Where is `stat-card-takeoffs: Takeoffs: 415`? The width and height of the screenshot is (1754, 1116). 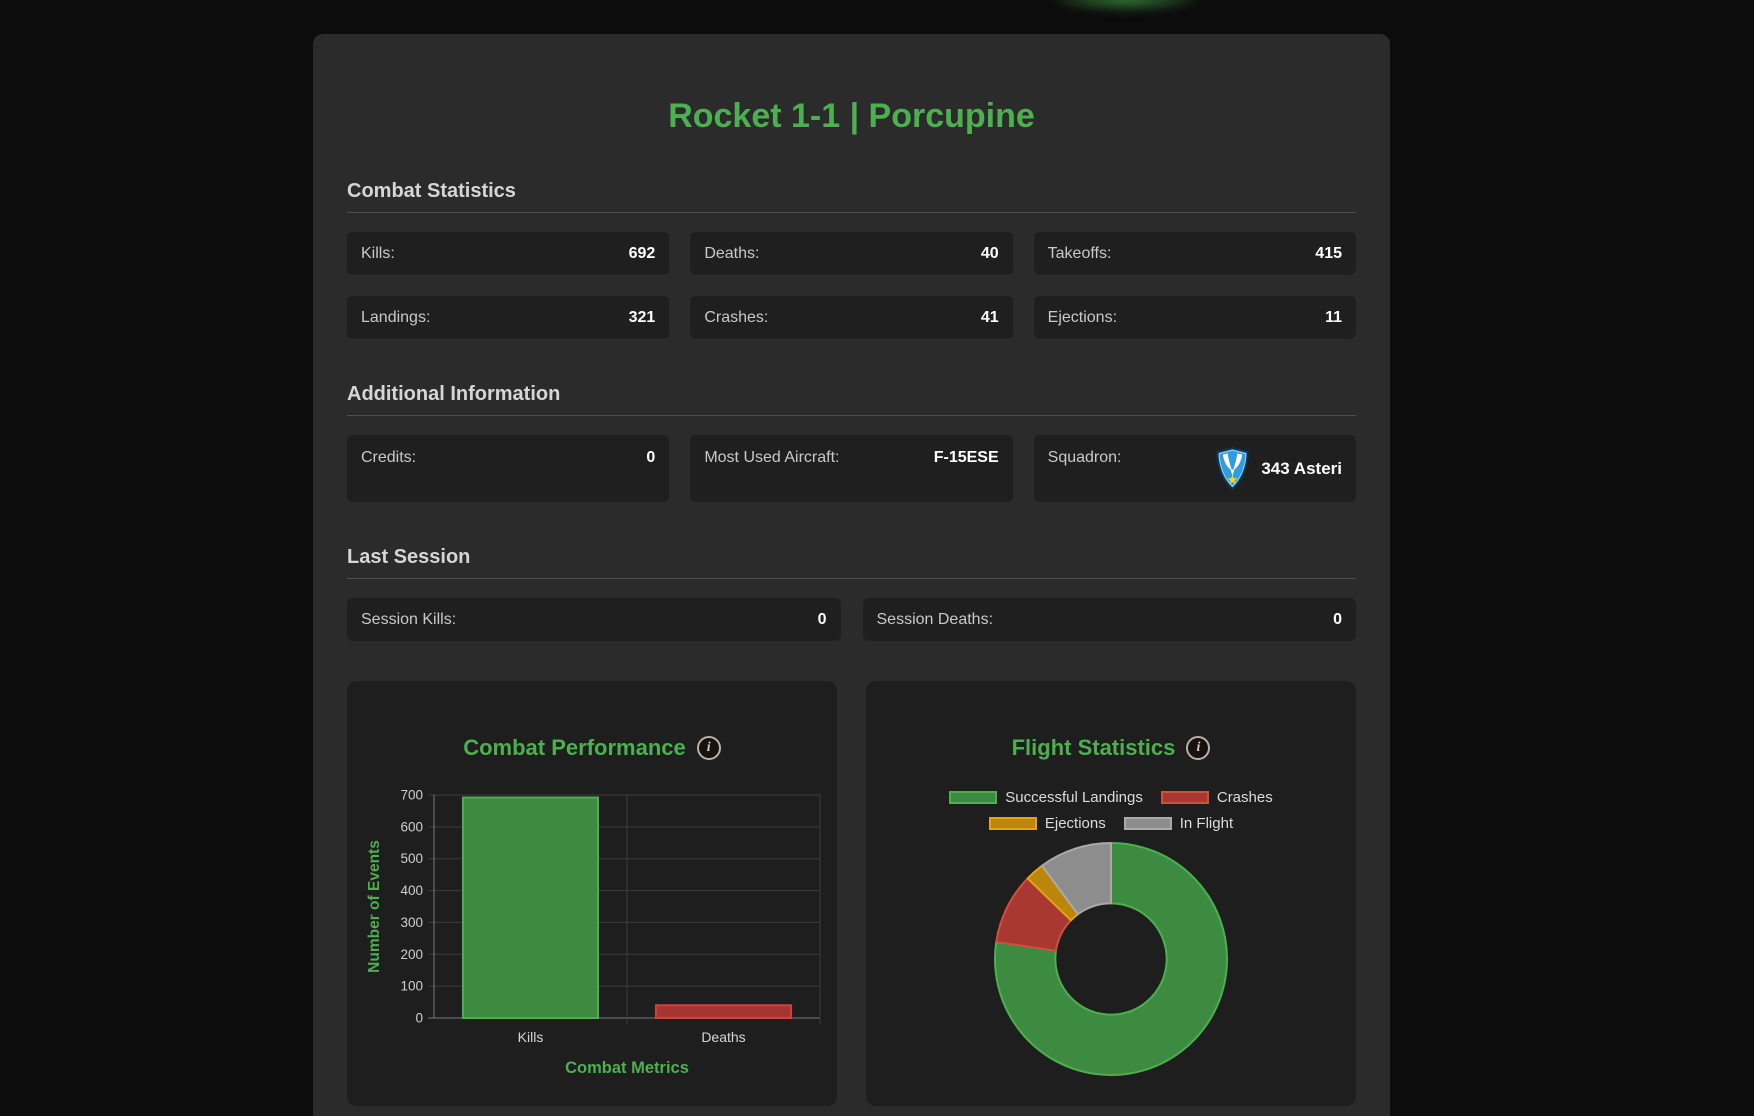
stat-card-takeoffs: Takeoffs: 415 is located at coordinates (1194, 253).